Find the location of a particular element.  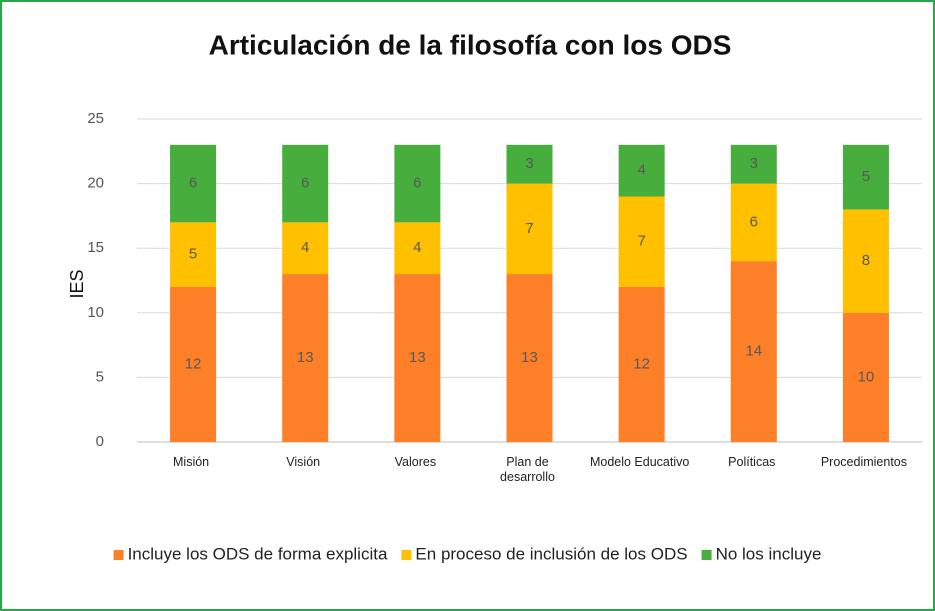

x-tick-label: Procedimientos is located at coordinates (863, 462).